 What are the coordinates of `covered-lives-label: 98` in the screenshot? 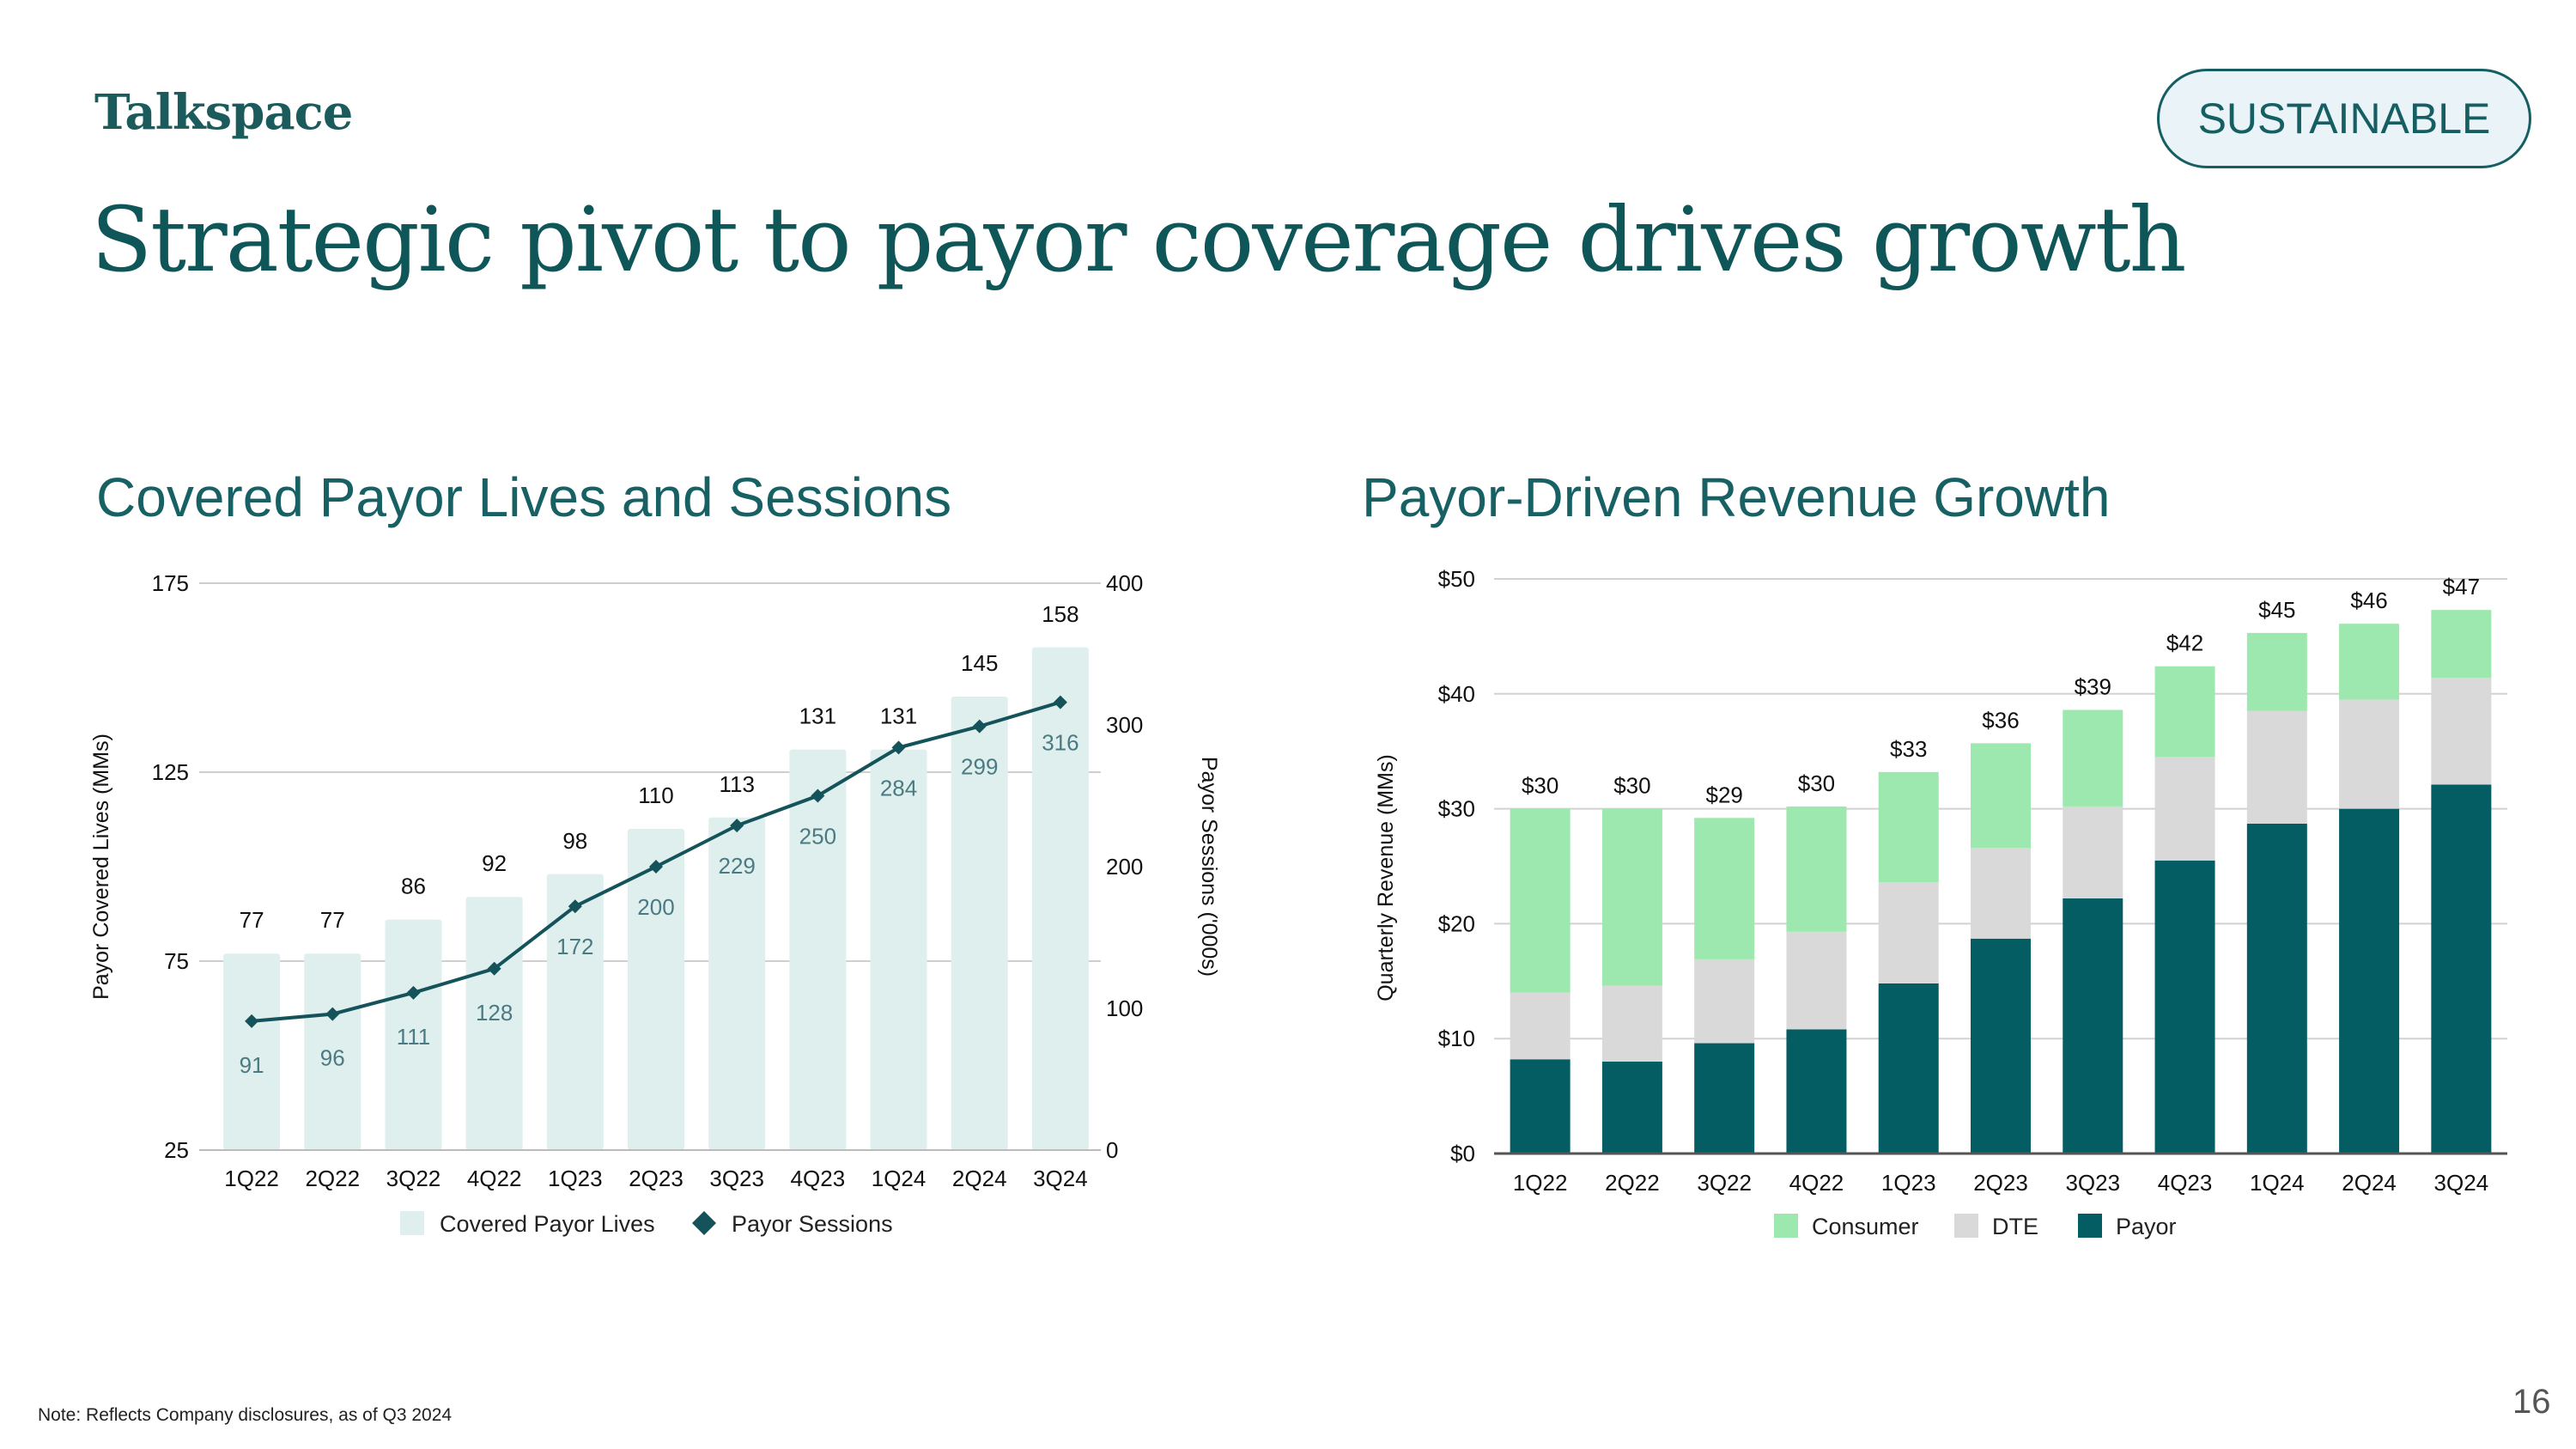 It's located at (574, 841).